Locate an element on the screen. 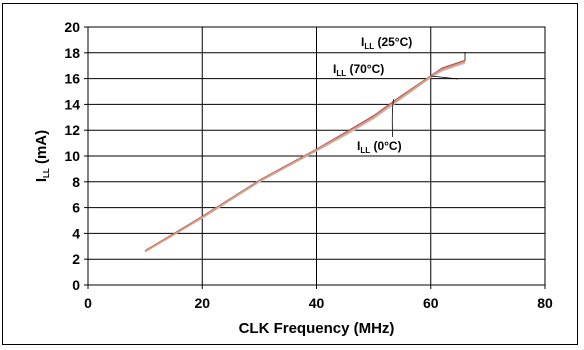 The width and height of the screenshot is (584, 350). annotation-leader-lines is located at coordinates (428, 94).